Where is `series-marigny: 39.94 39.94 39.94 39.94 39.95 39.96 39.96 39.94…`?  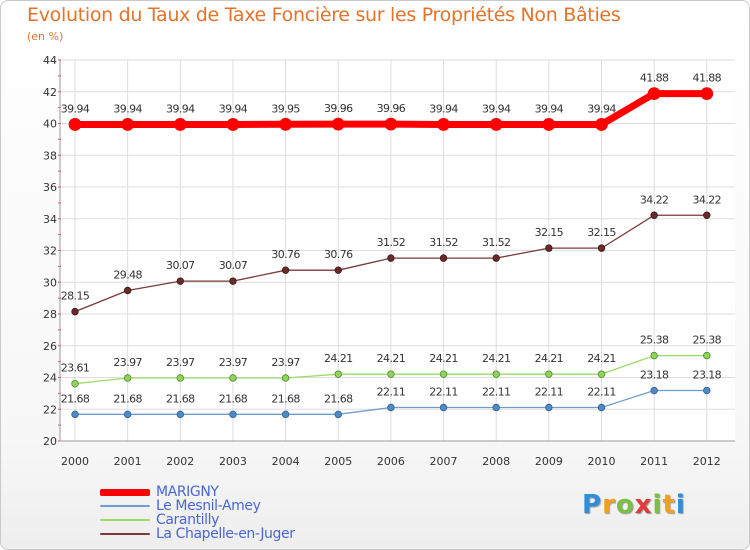
series-marigny: 39.94 39.94 39.94 39.94 39.95 39.96 39.96 39.94… is located at coordinates (391, 101).